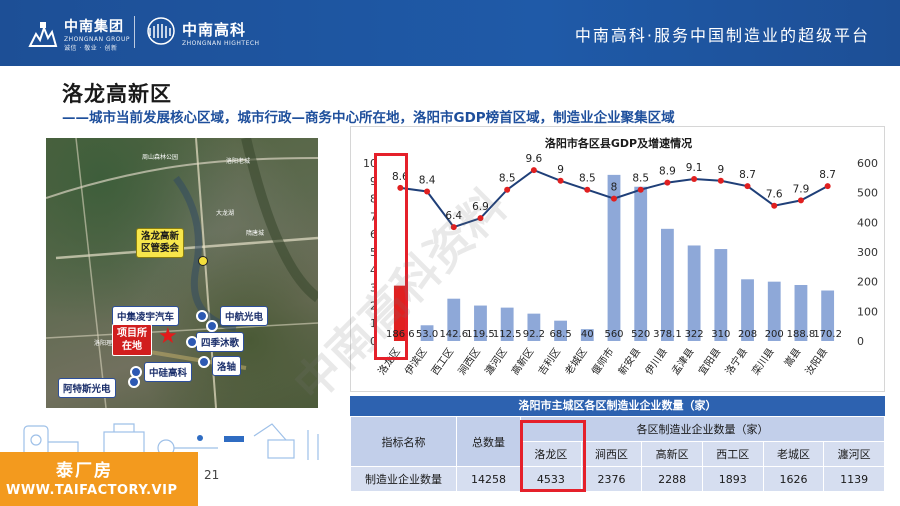  Describe the element at coordinates (373, 270) in the screenshot. I see `left-tick-label: 4` at that location.